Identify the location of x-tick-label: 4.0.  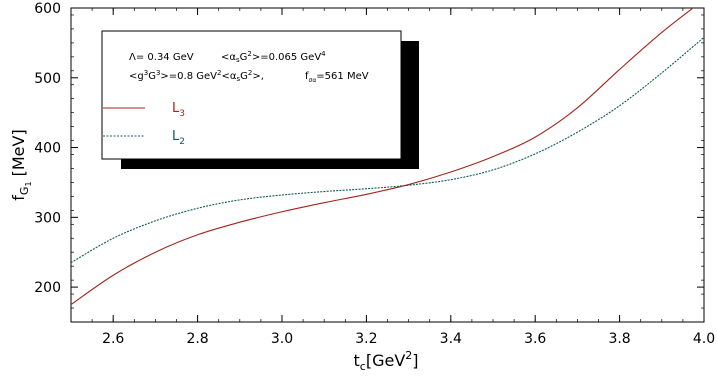
(704, 339).